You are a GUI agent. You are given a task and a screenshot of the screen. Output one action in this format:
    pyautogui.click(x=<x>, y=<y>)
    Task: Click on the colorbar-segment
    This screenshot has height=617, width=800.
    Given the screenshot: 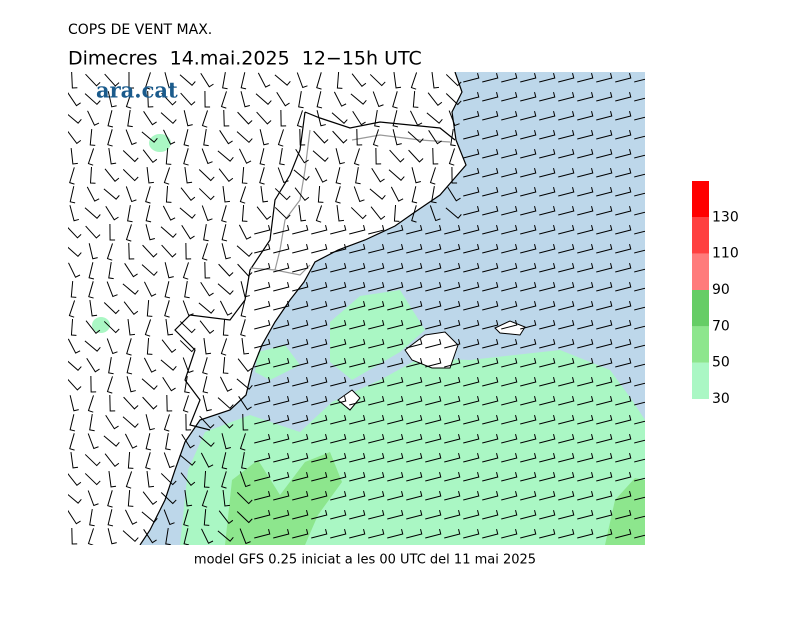 What is the action you would take?
    pyautogui.click(x=700, y=271)
    